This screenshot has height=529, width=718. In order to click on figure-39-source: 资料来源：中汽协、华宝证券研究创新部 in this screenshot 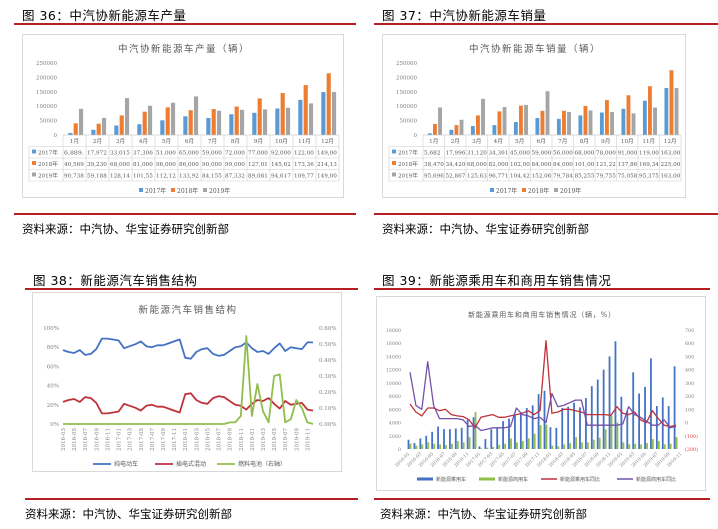, I will do `click(483, 514)`.